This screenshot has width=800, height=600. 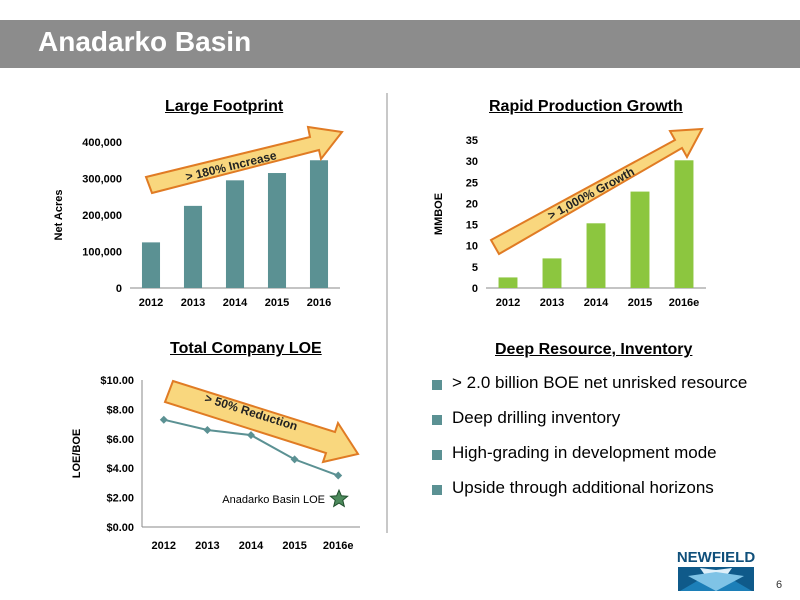 What do you see at coordinates (472, 183) in the screenshot?
I see `y-tick-label: 25` at bounding box center [472, 183].